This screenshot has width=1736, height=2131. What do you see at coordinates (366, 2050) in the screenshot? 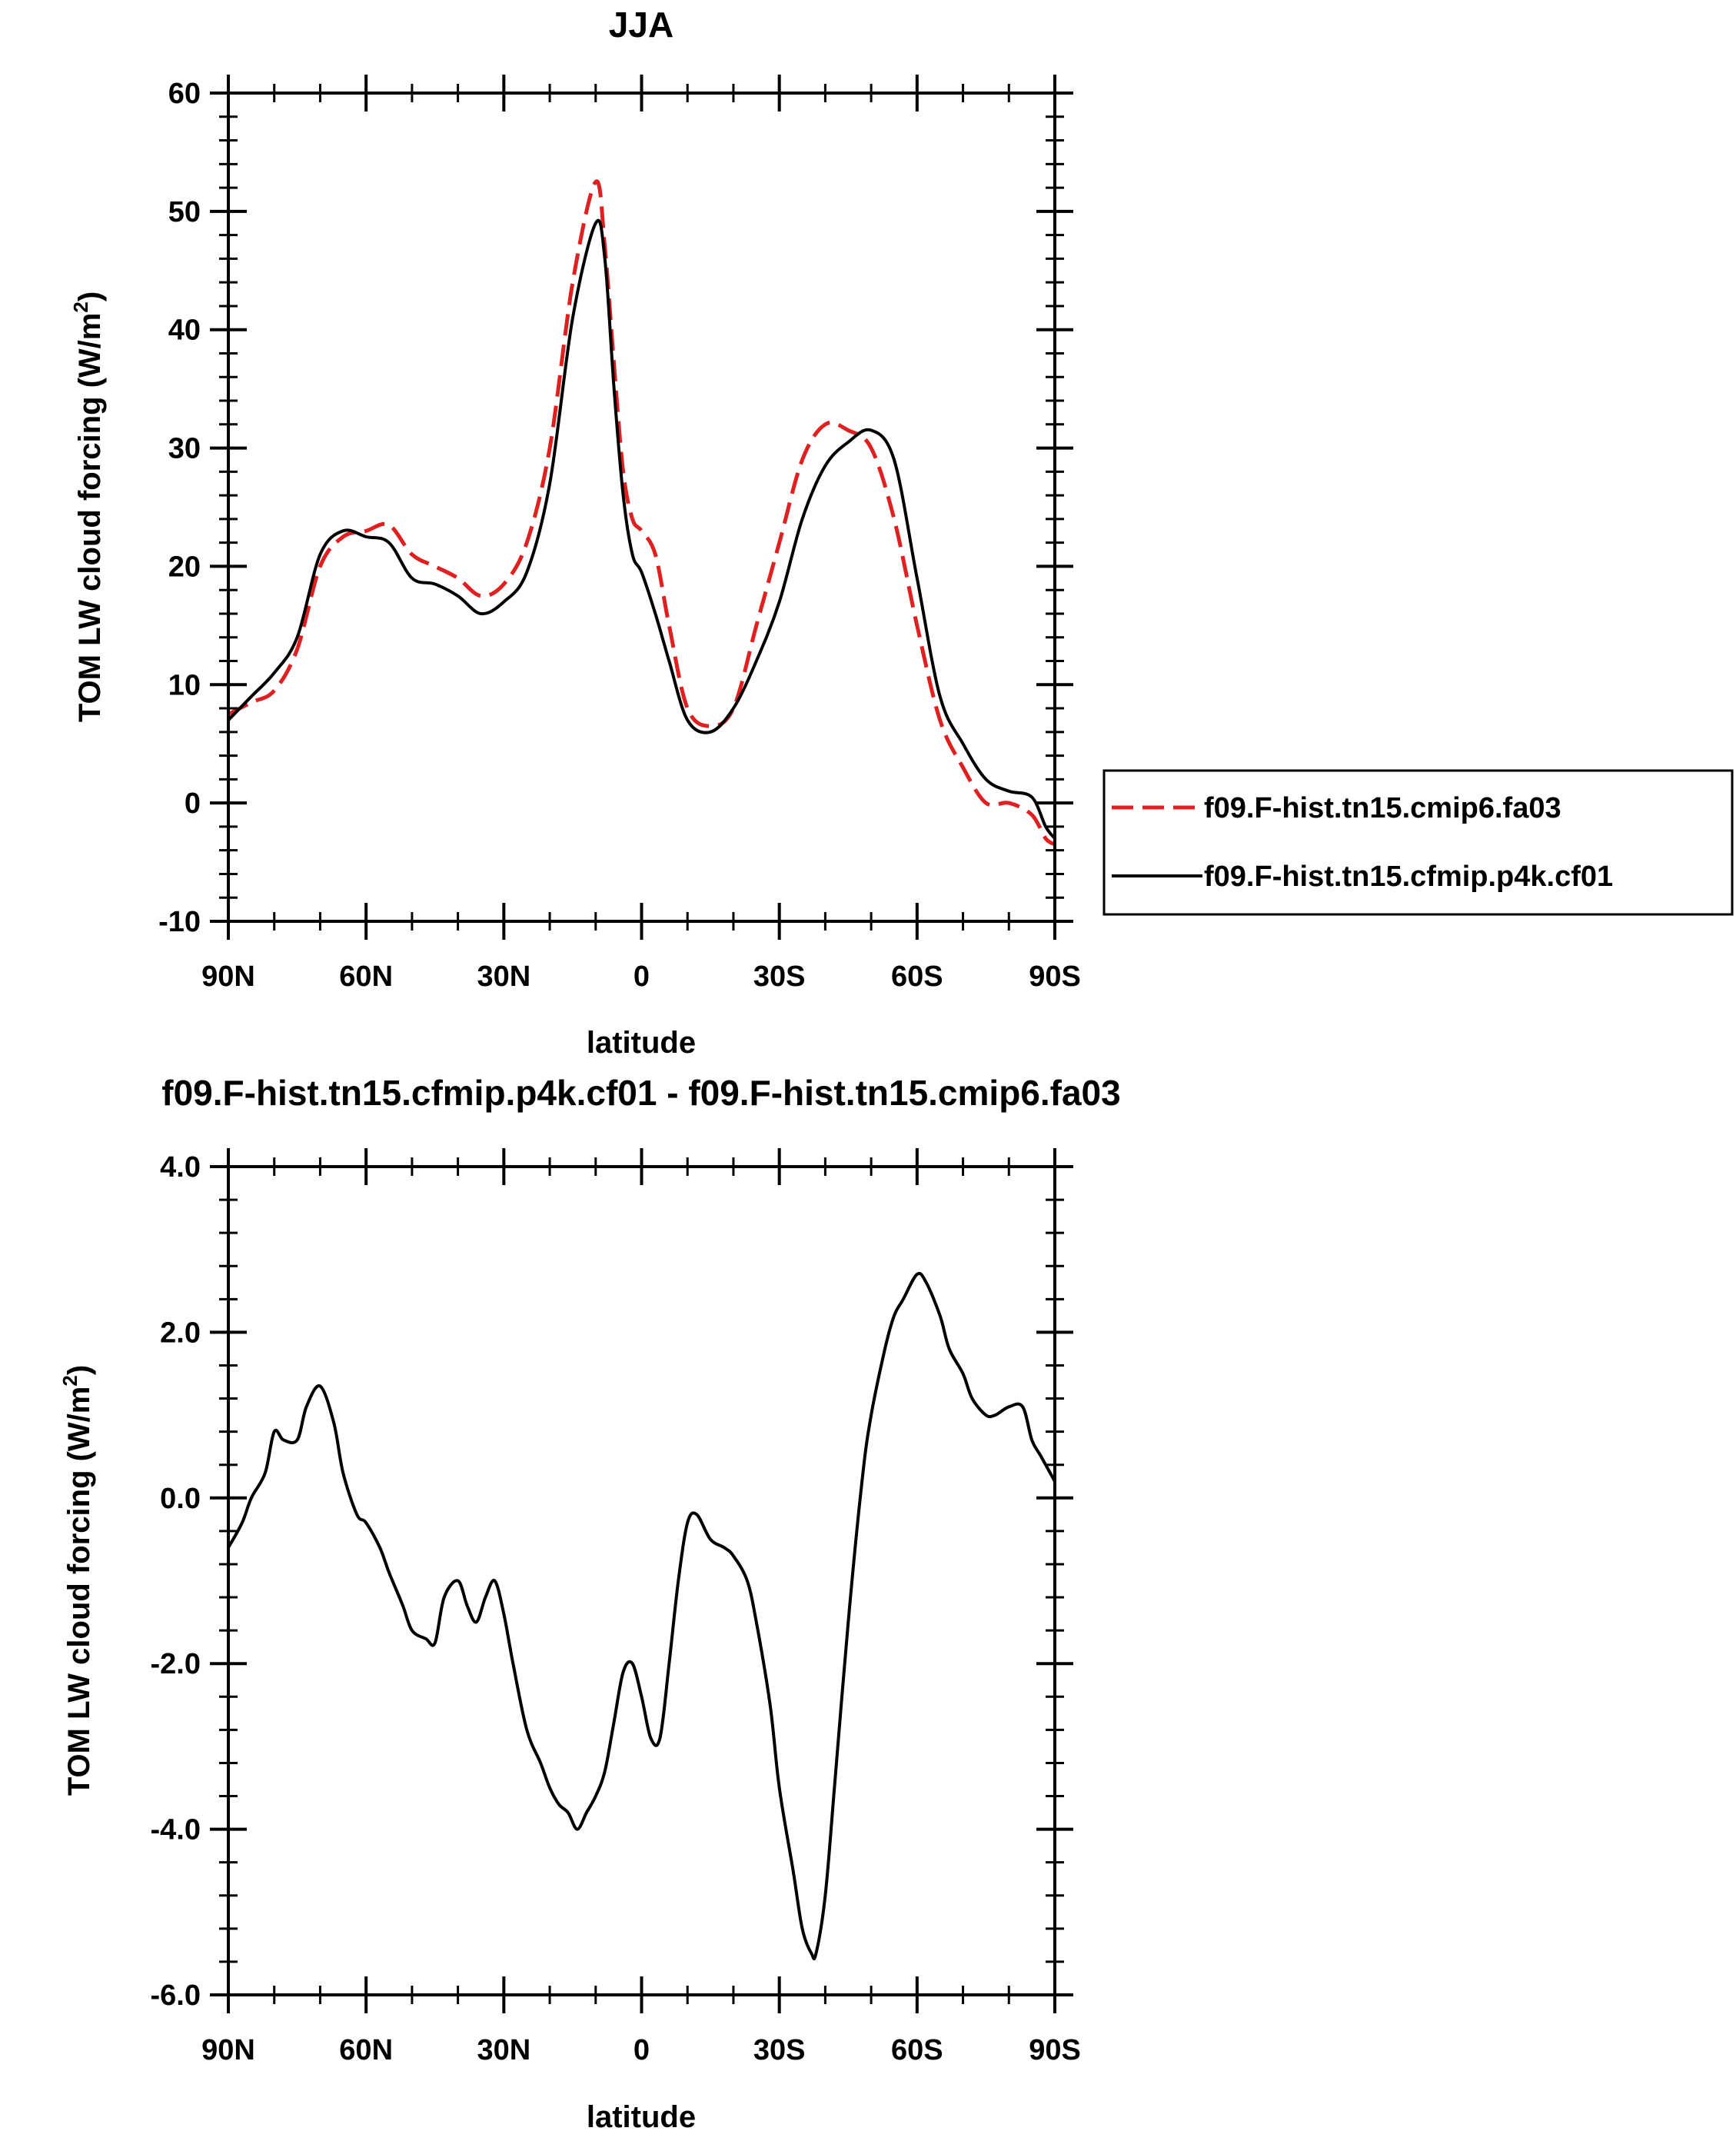
I see `panel-bottom-x-tick-label: 60N` at bounding box center [366, 2050].